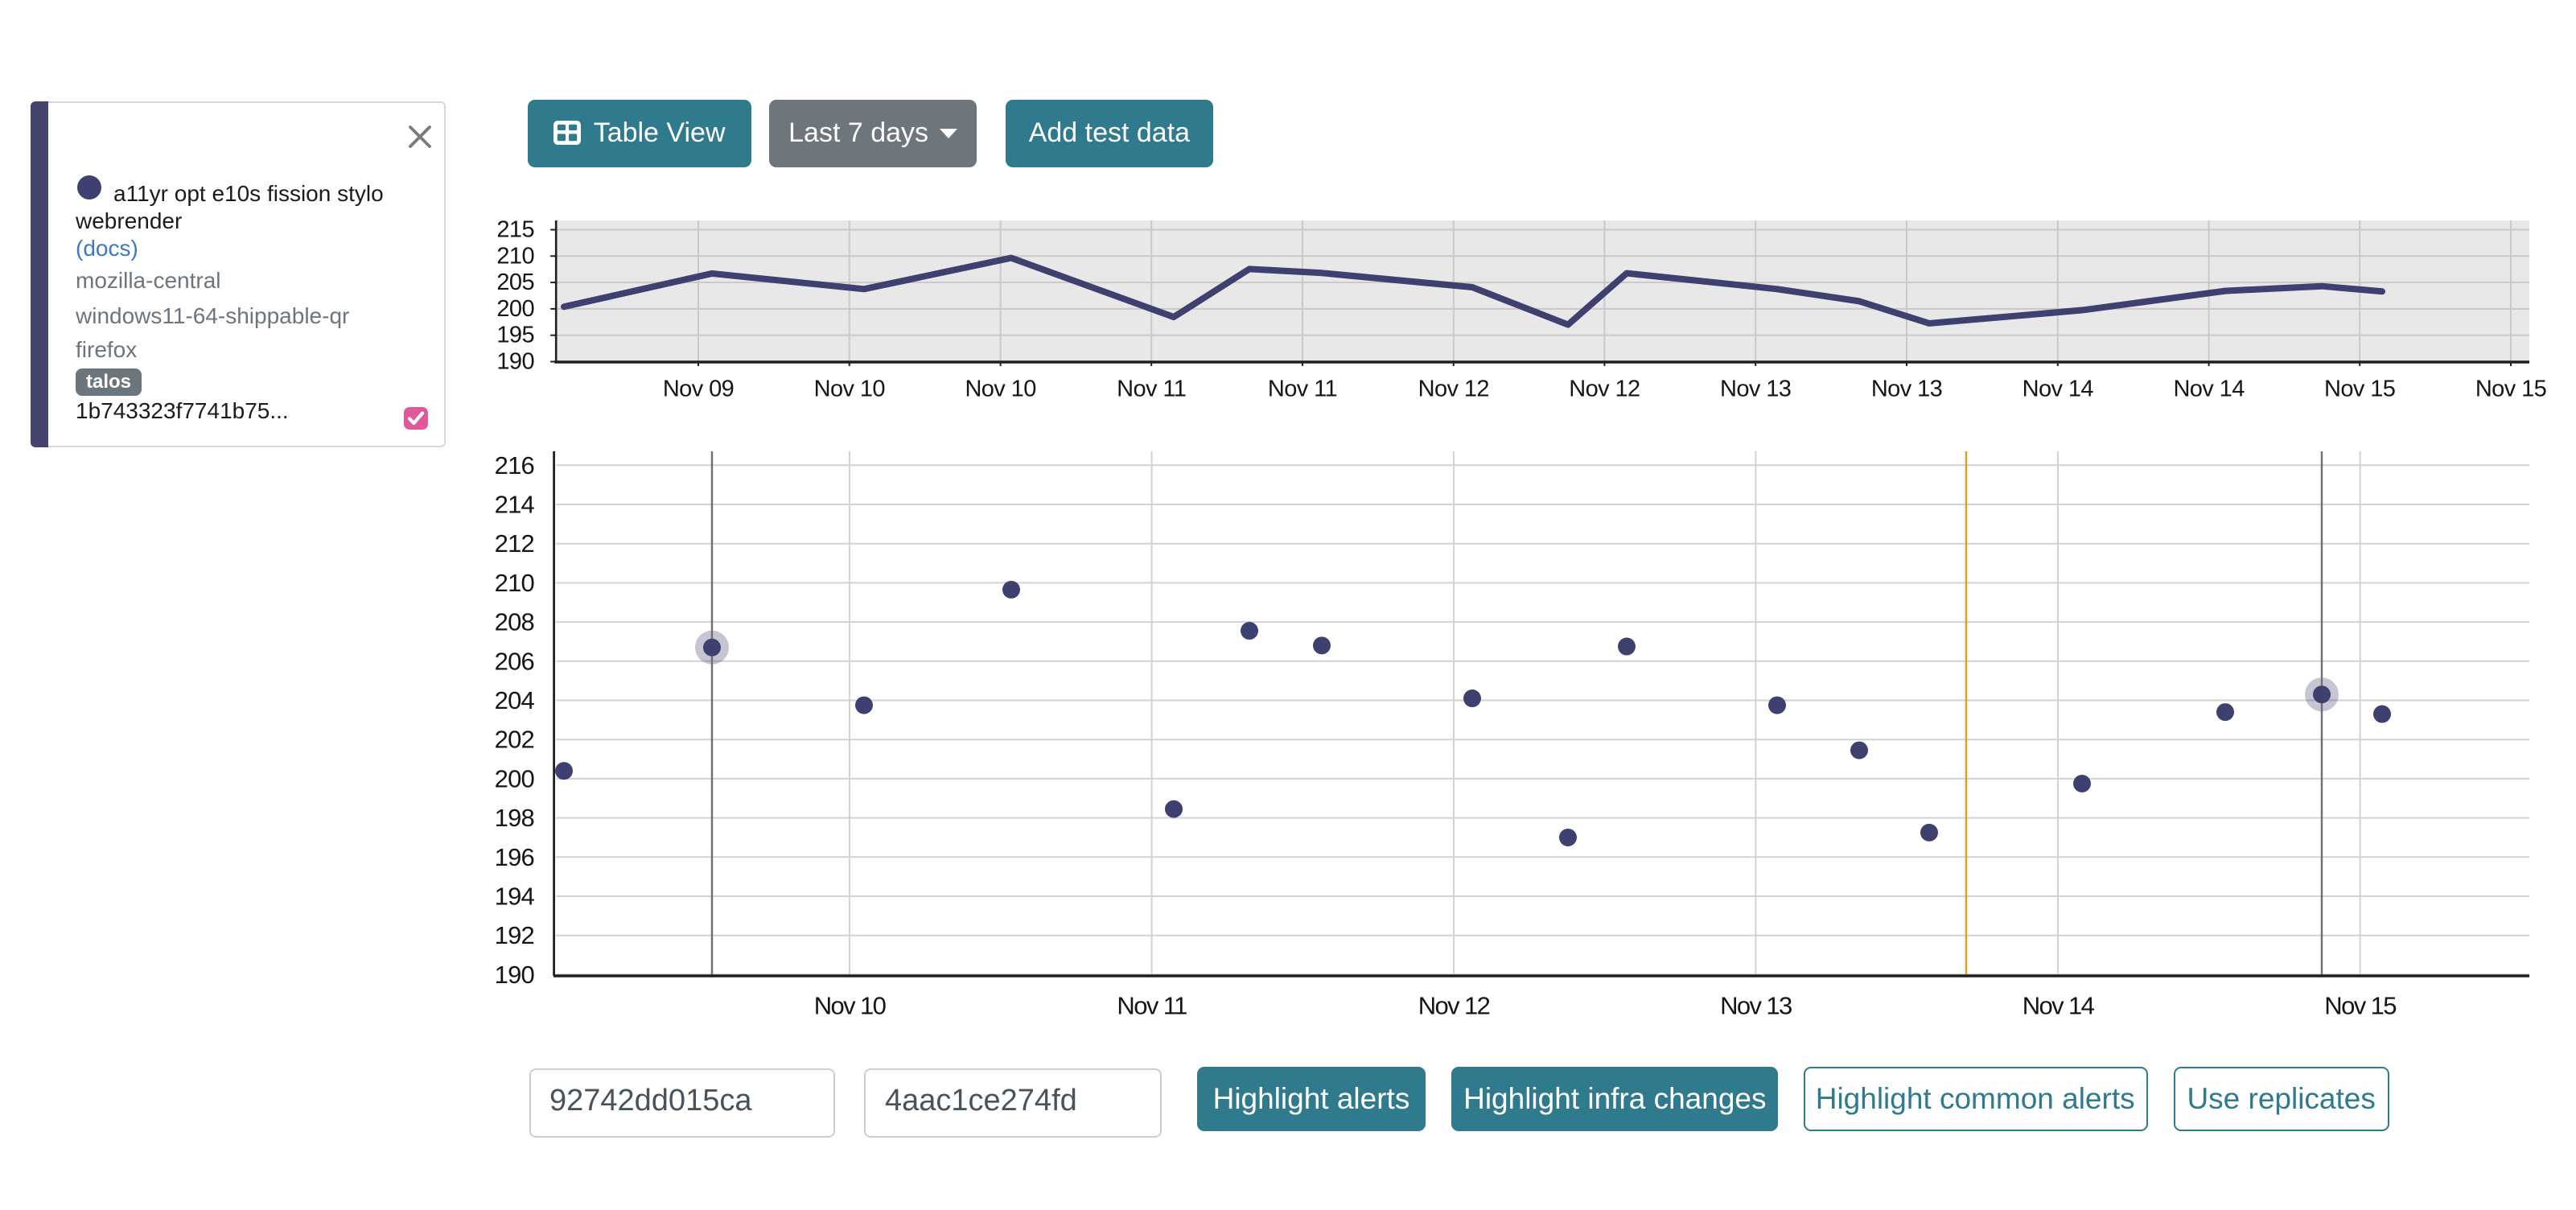 The width and height of the screenshot is (2576, 1210). What do you see at coordinates (514, 935) in the screenshot?
I see `svg-text: 192` at bounding box center [514, 935].